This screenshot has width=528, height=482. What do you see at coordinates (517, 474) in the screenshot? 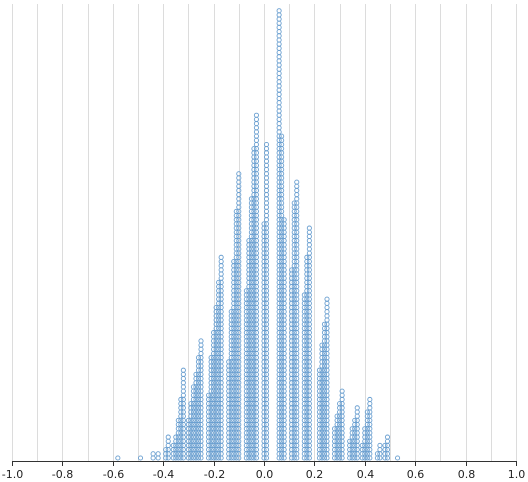
I see `x-tick-label: 1.0` at bounding box center [517, 474].